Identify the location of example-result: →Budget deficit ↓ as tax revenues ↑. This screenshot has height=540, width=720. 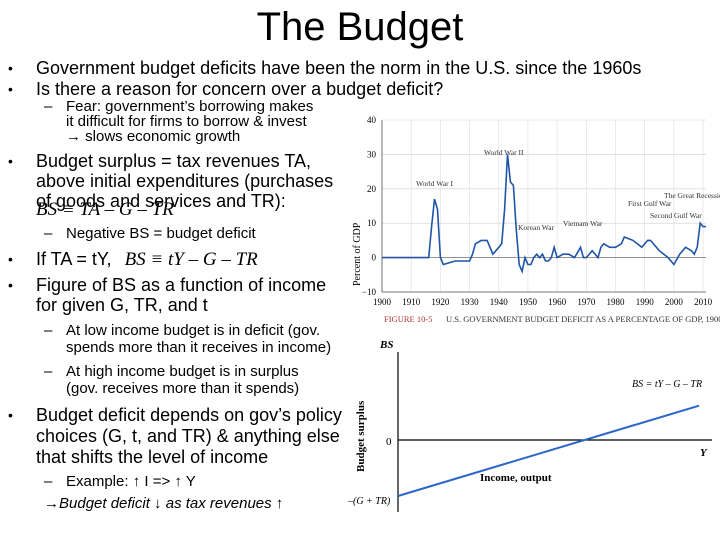
(164, 503).